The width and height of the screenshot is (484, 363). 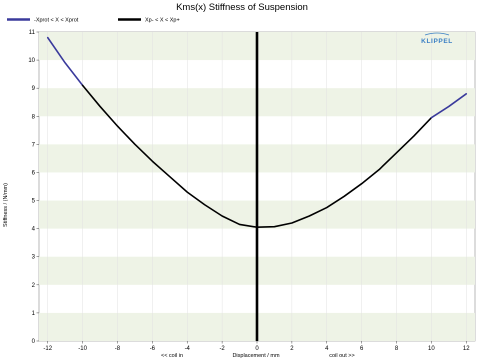 What do you see at coordinates (188, 349) in the screenshot?
I see `x-tick-label: -4` at bounding box center [188, 349].